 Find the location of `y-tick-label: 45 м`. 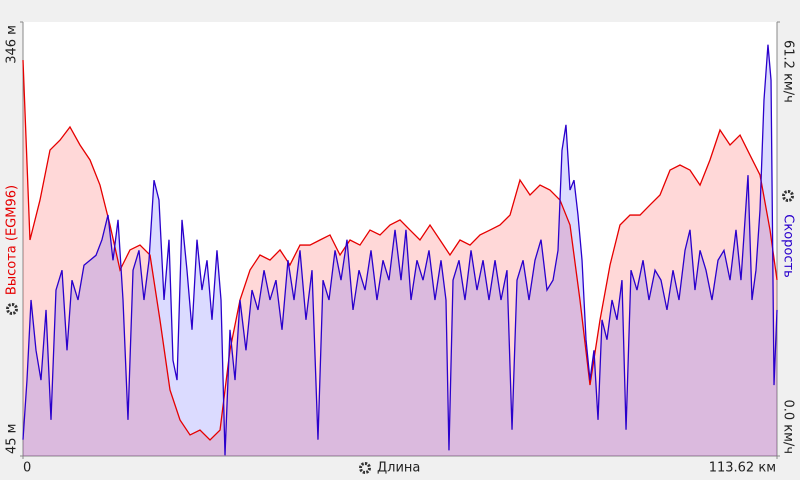

y-tick-label: 45 м is located at coordinates (12, 439).